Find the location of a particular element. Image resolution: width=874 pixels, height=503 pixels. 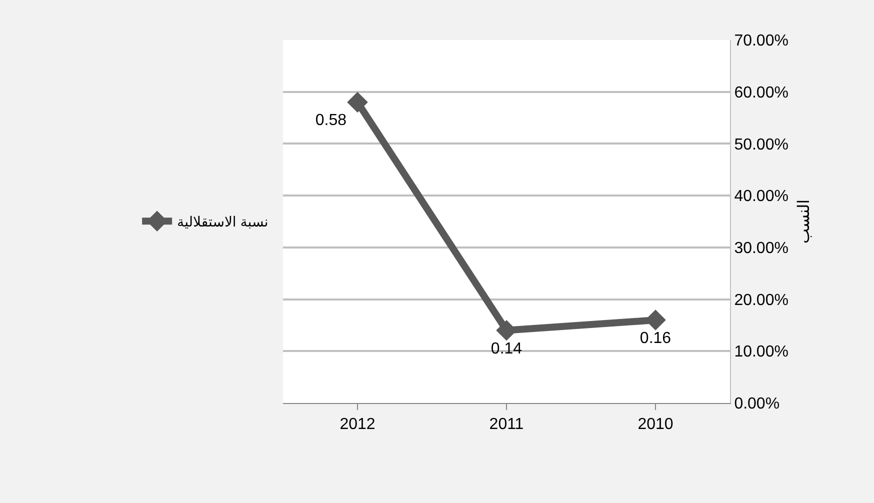

data-label: 0.16 is located at coordinates (656, 339).